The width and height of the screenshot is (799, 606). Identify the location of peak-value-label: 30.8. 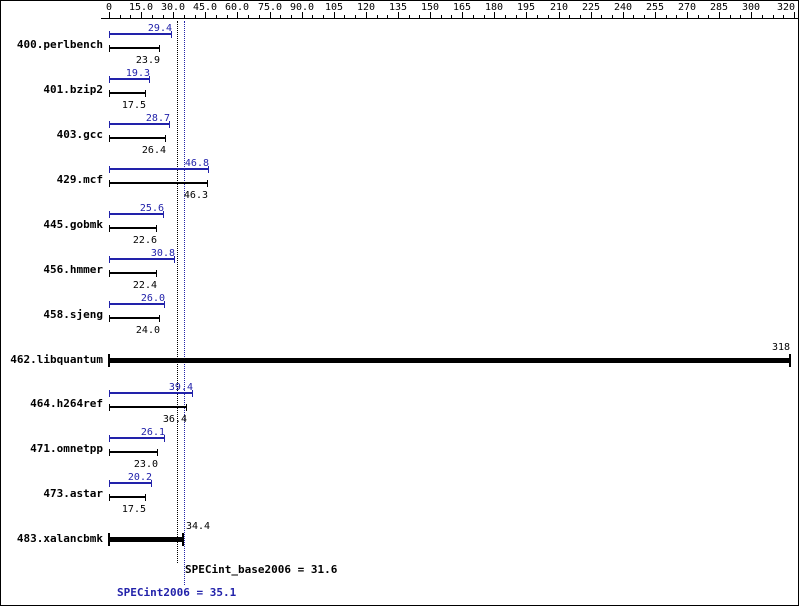
(162, 253).